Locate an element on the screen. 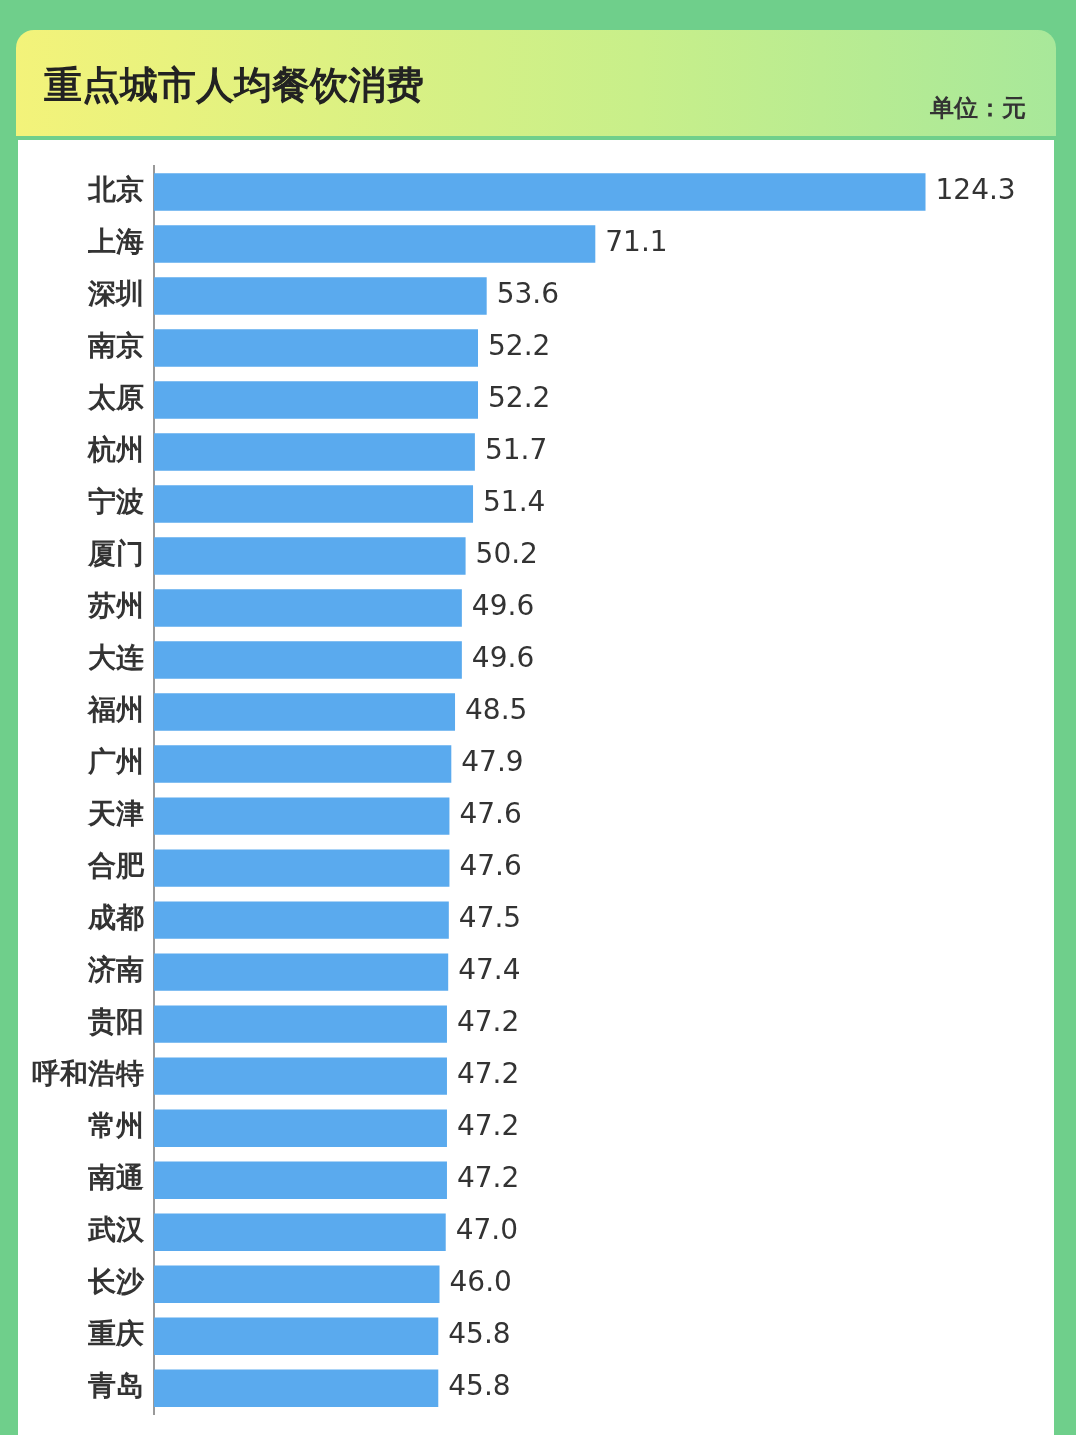 The width and height of the screenshot is (1076, 1435). y-tick-label: 福州 is located at coordinates (115, 710).